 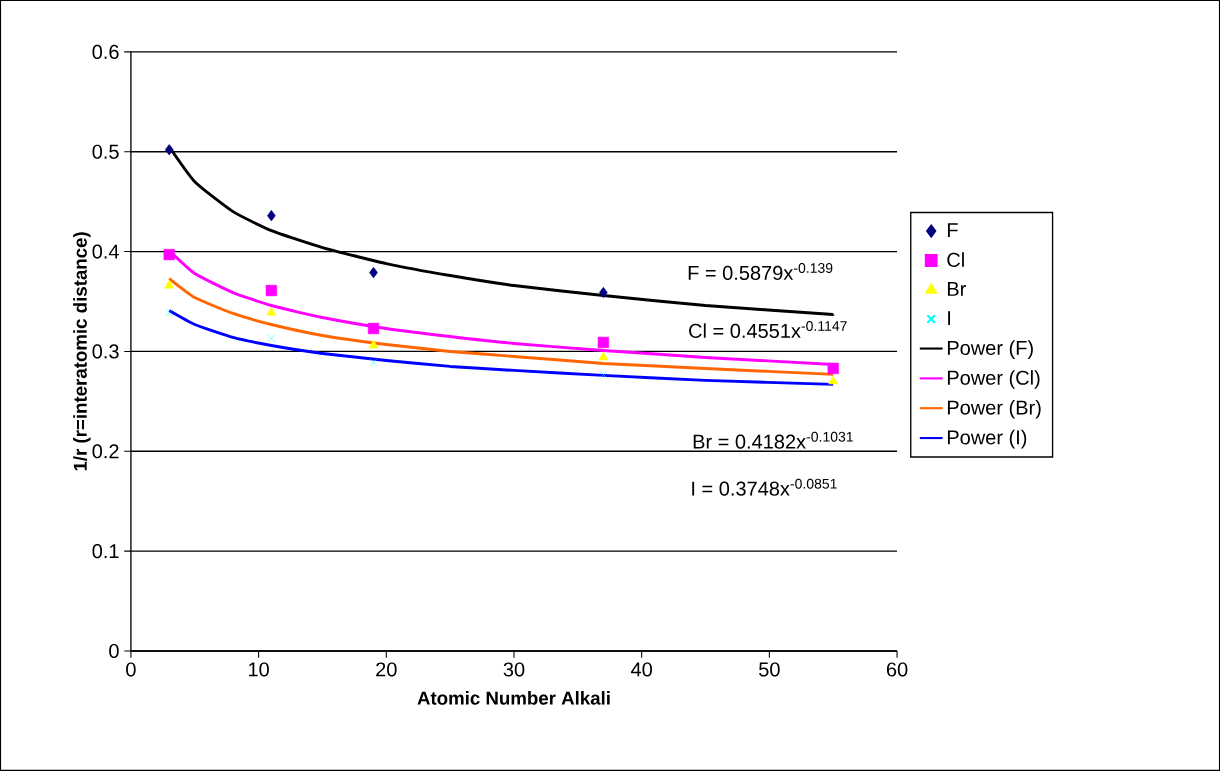 I want to click on y-tick-label: 0.2, so click(x=105, y=451).